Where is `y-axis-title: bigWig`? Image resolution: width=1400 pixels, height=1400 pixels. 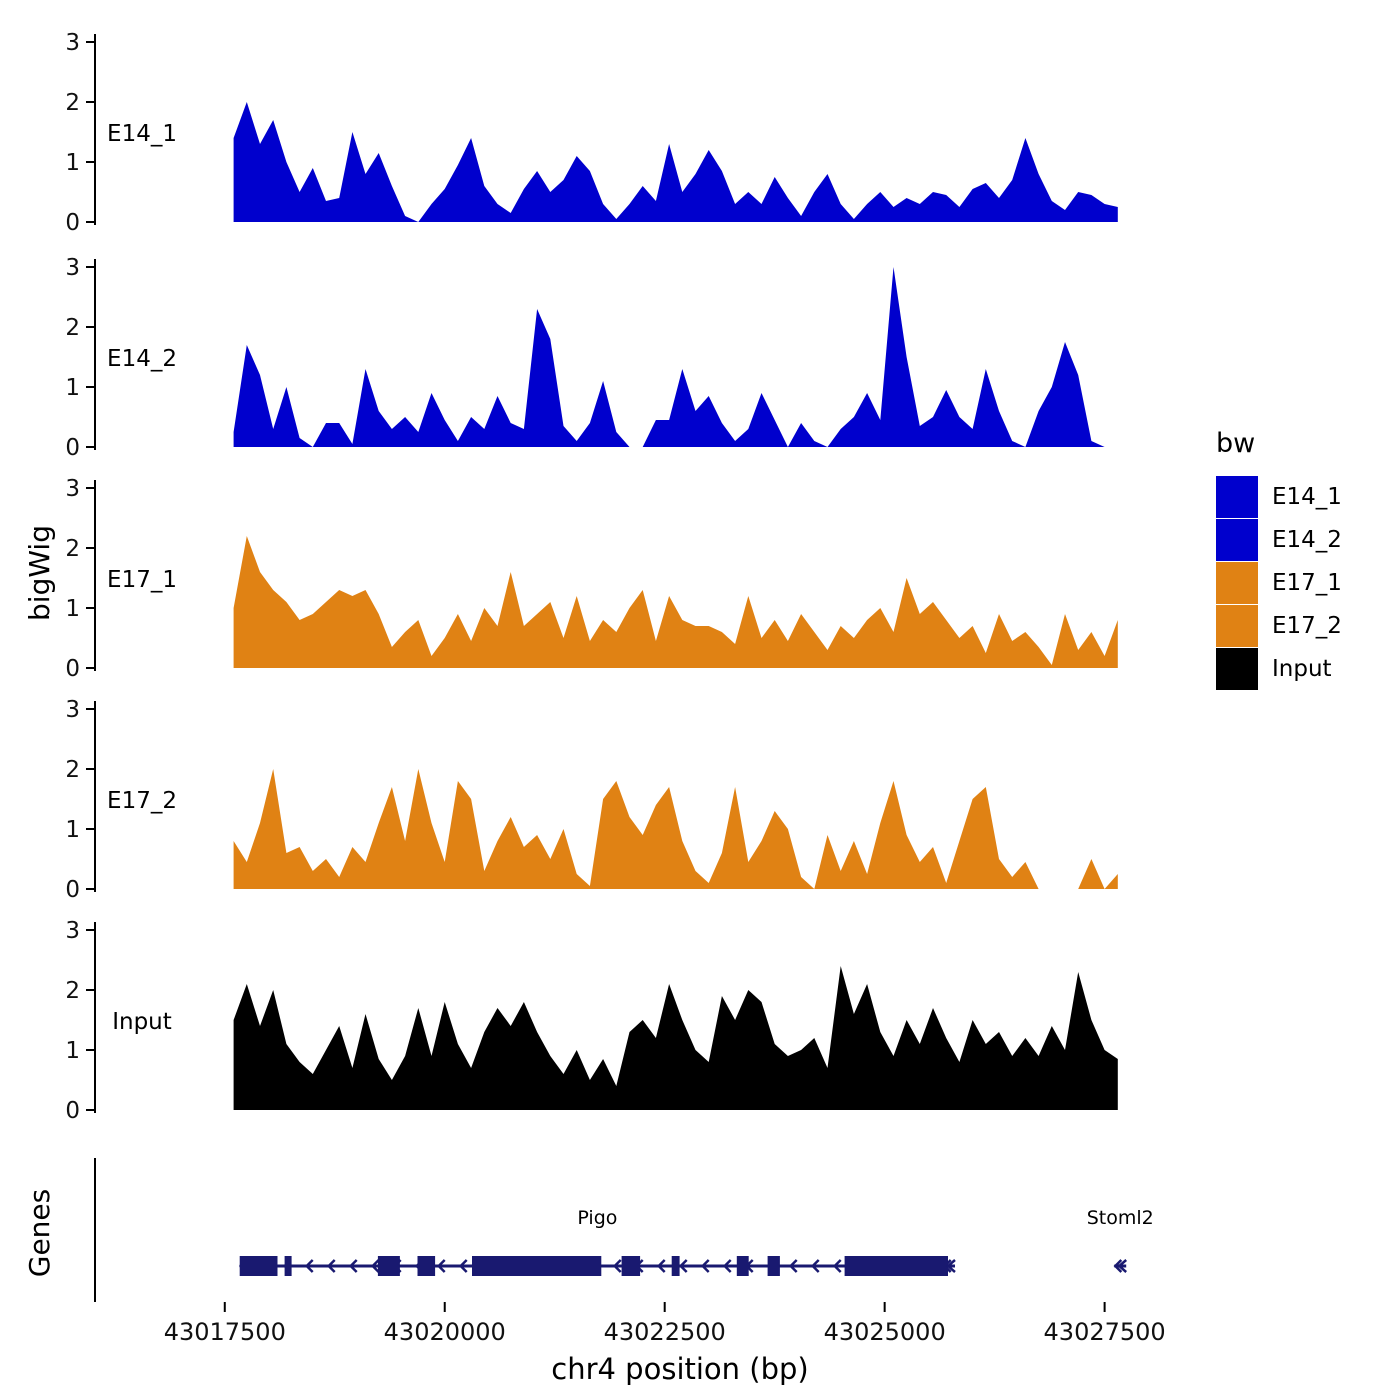
y-axis-title: bigWig is located at coordinates (39, 573).